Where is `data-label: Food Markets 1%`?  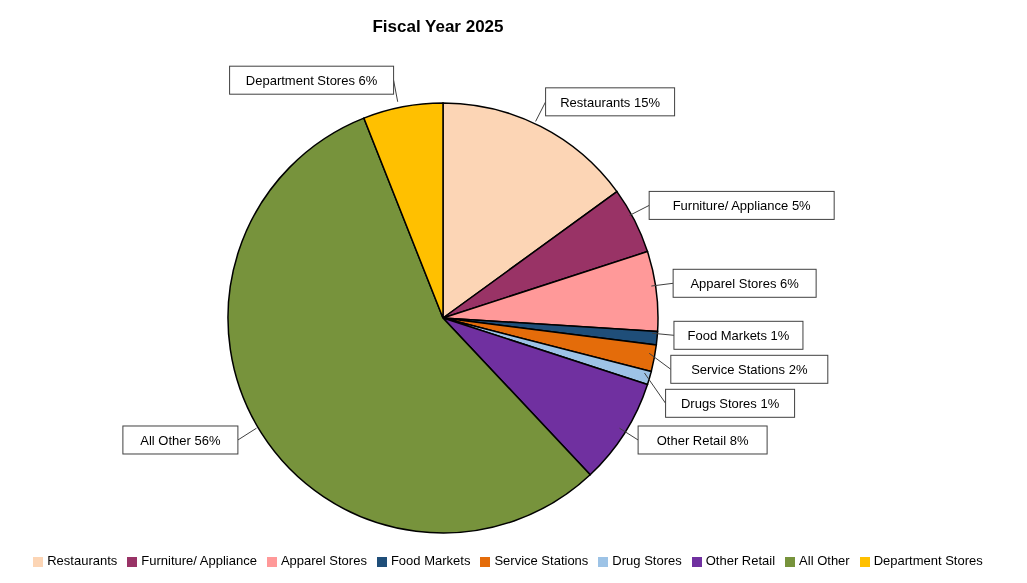 data-label: Food Markets 1% is located at coordinates (738, 336).